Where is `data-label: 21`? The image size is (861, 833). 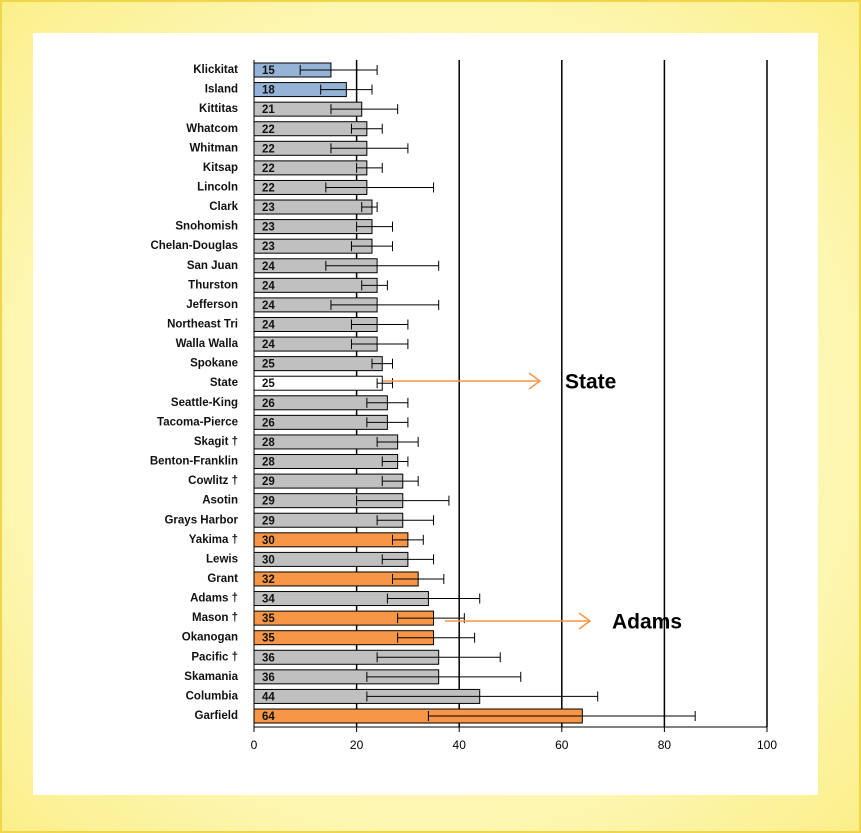
data-label: 21 is located at coordinates (268, 110).